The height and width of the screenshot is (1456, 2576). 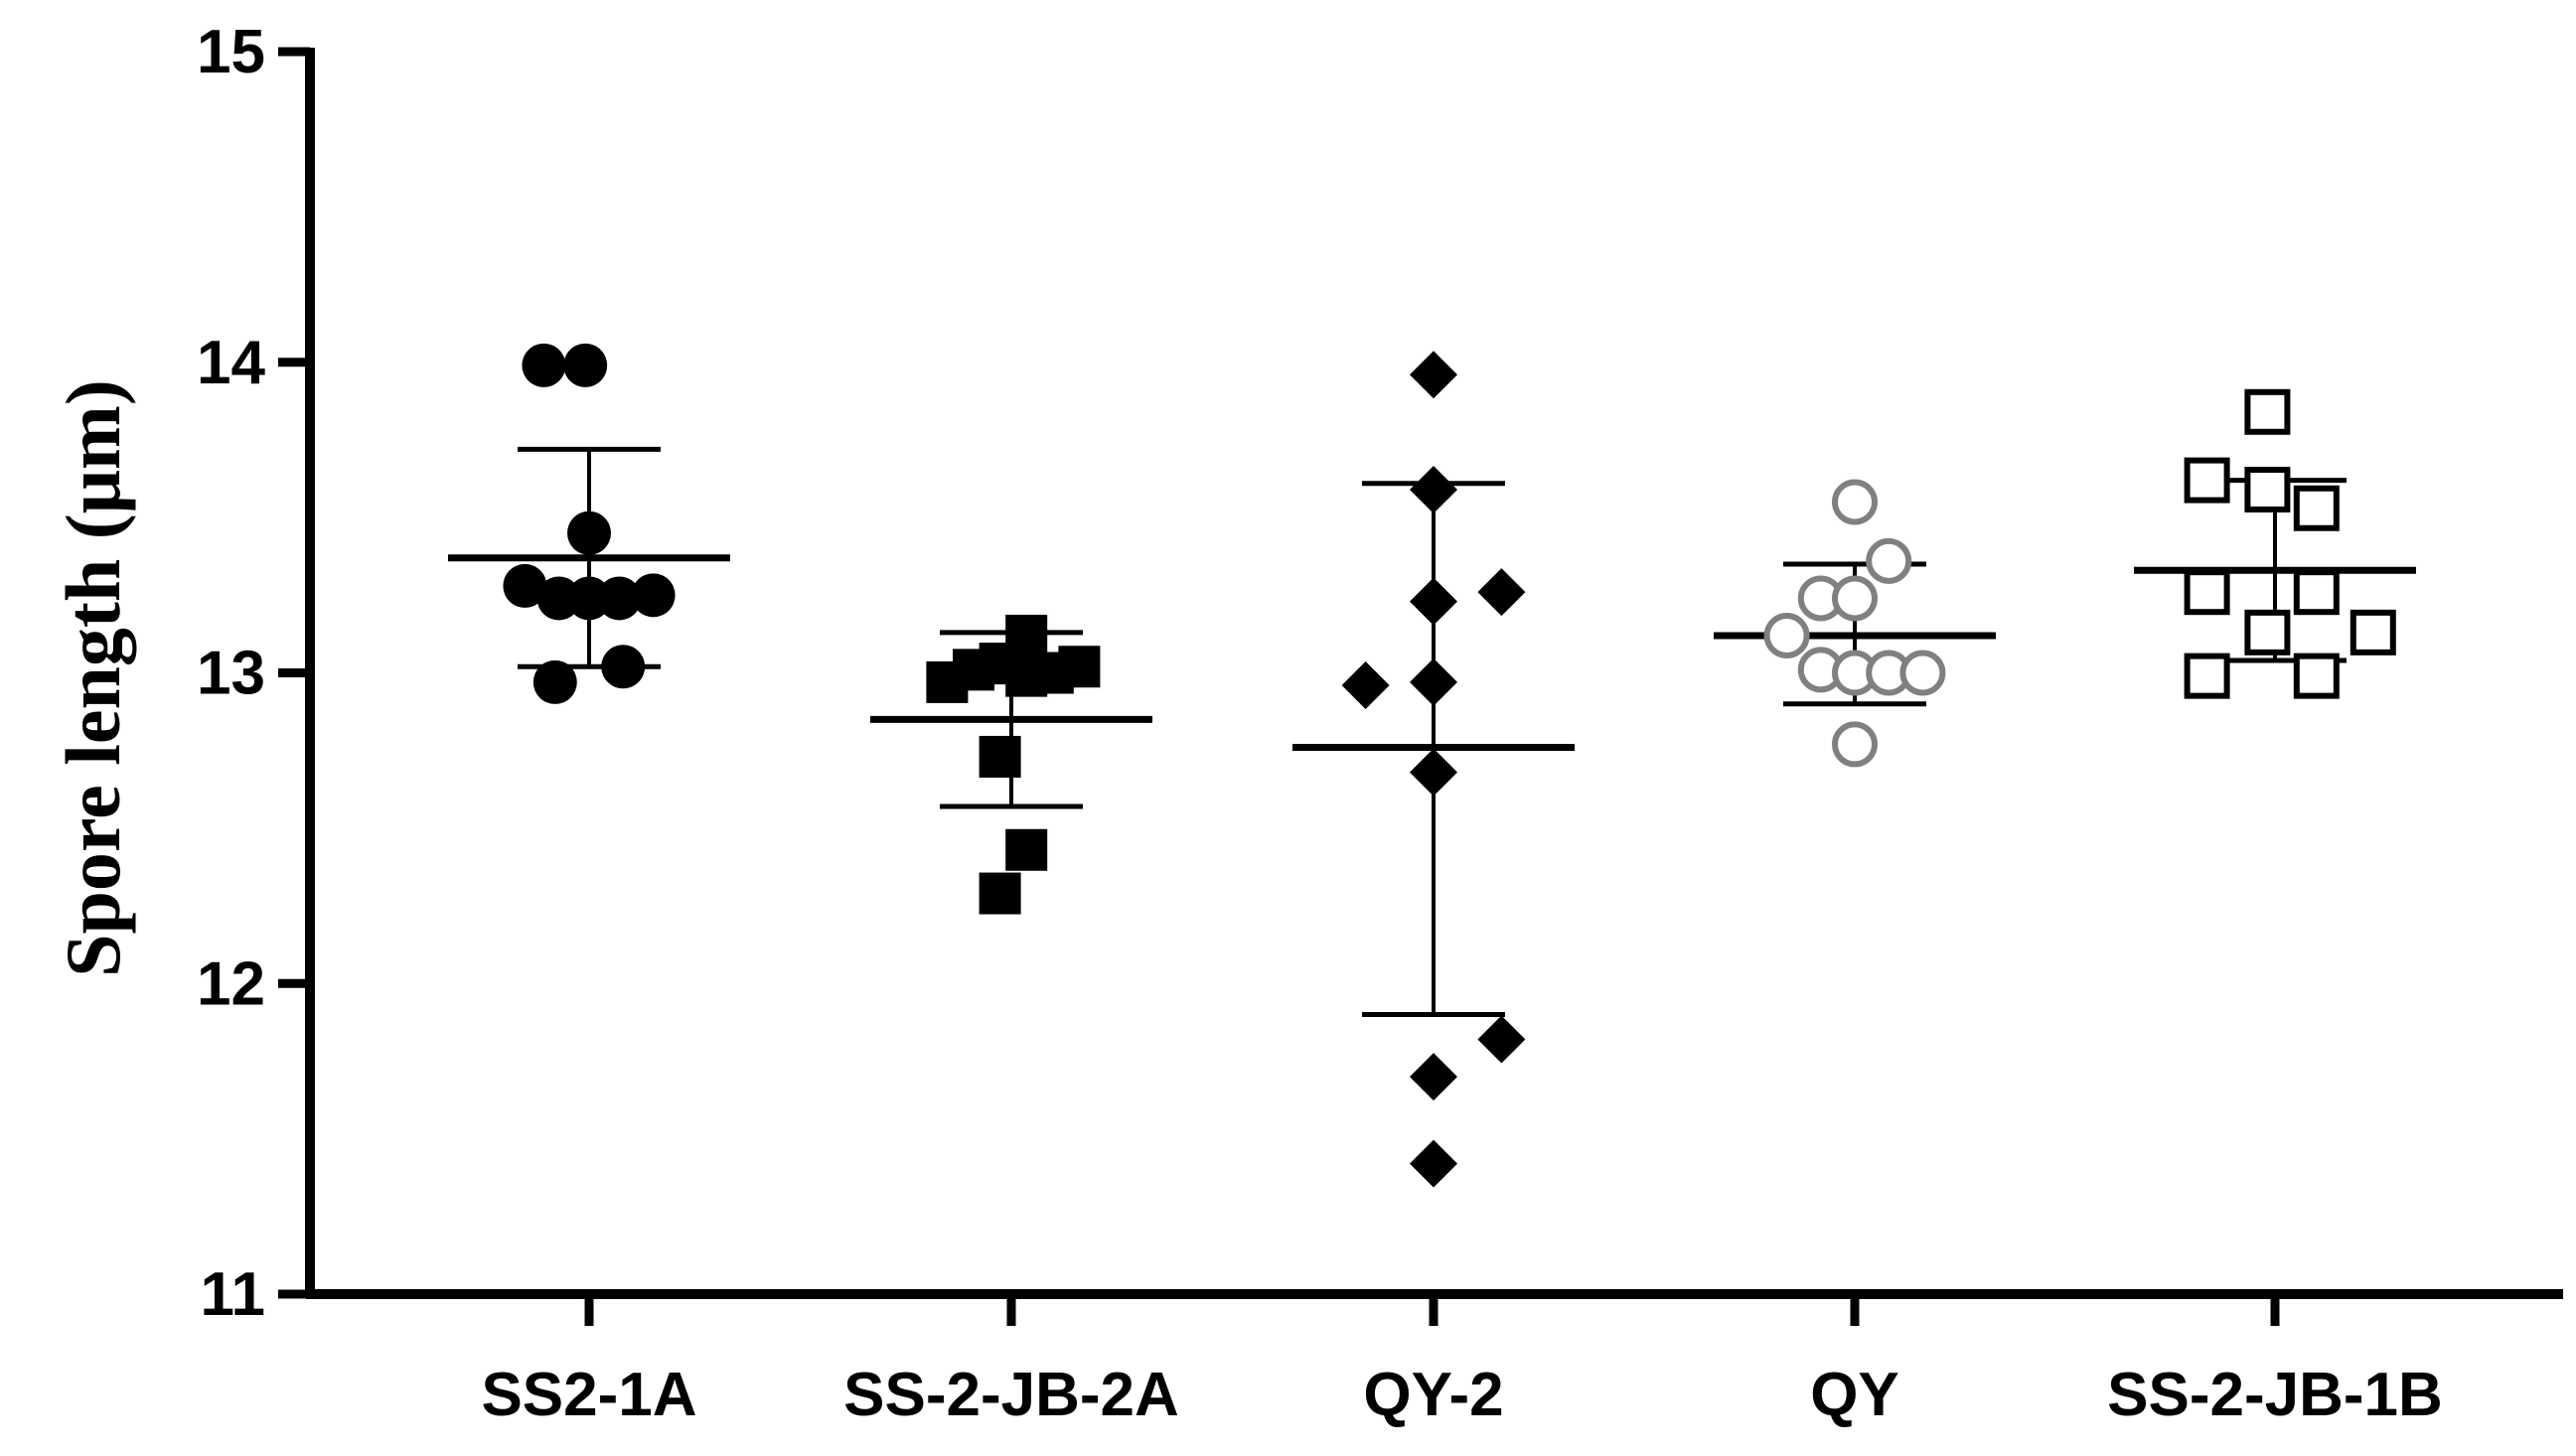 I want to click on y-tick-label: 11, so click(x=232, y=1294).